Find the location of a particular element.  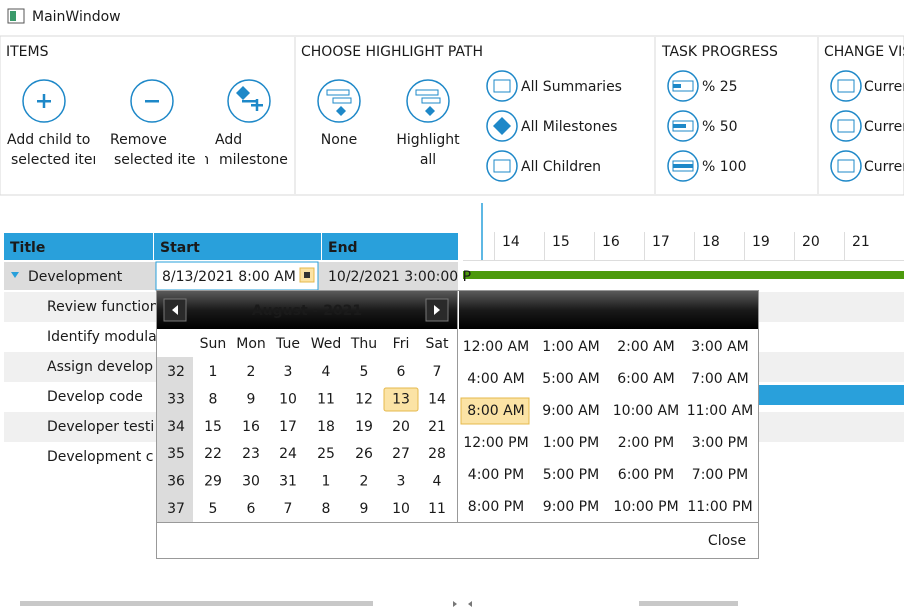

button-label: Remove is located at coordinates (138, 140).